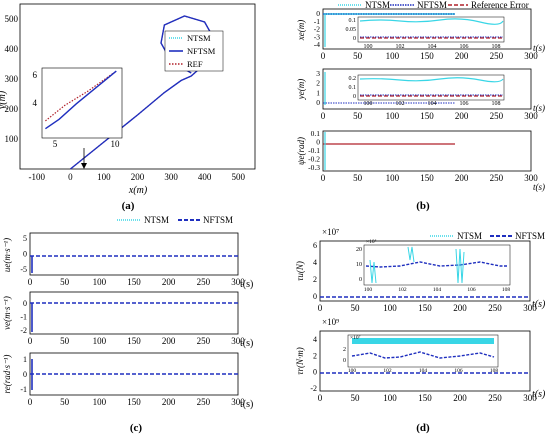 The width and height of the screenshot is (550, 441). Describe the element at coordinates (387, 371) in the screenshot. I see `d-inset-xtick: 102` at that location.